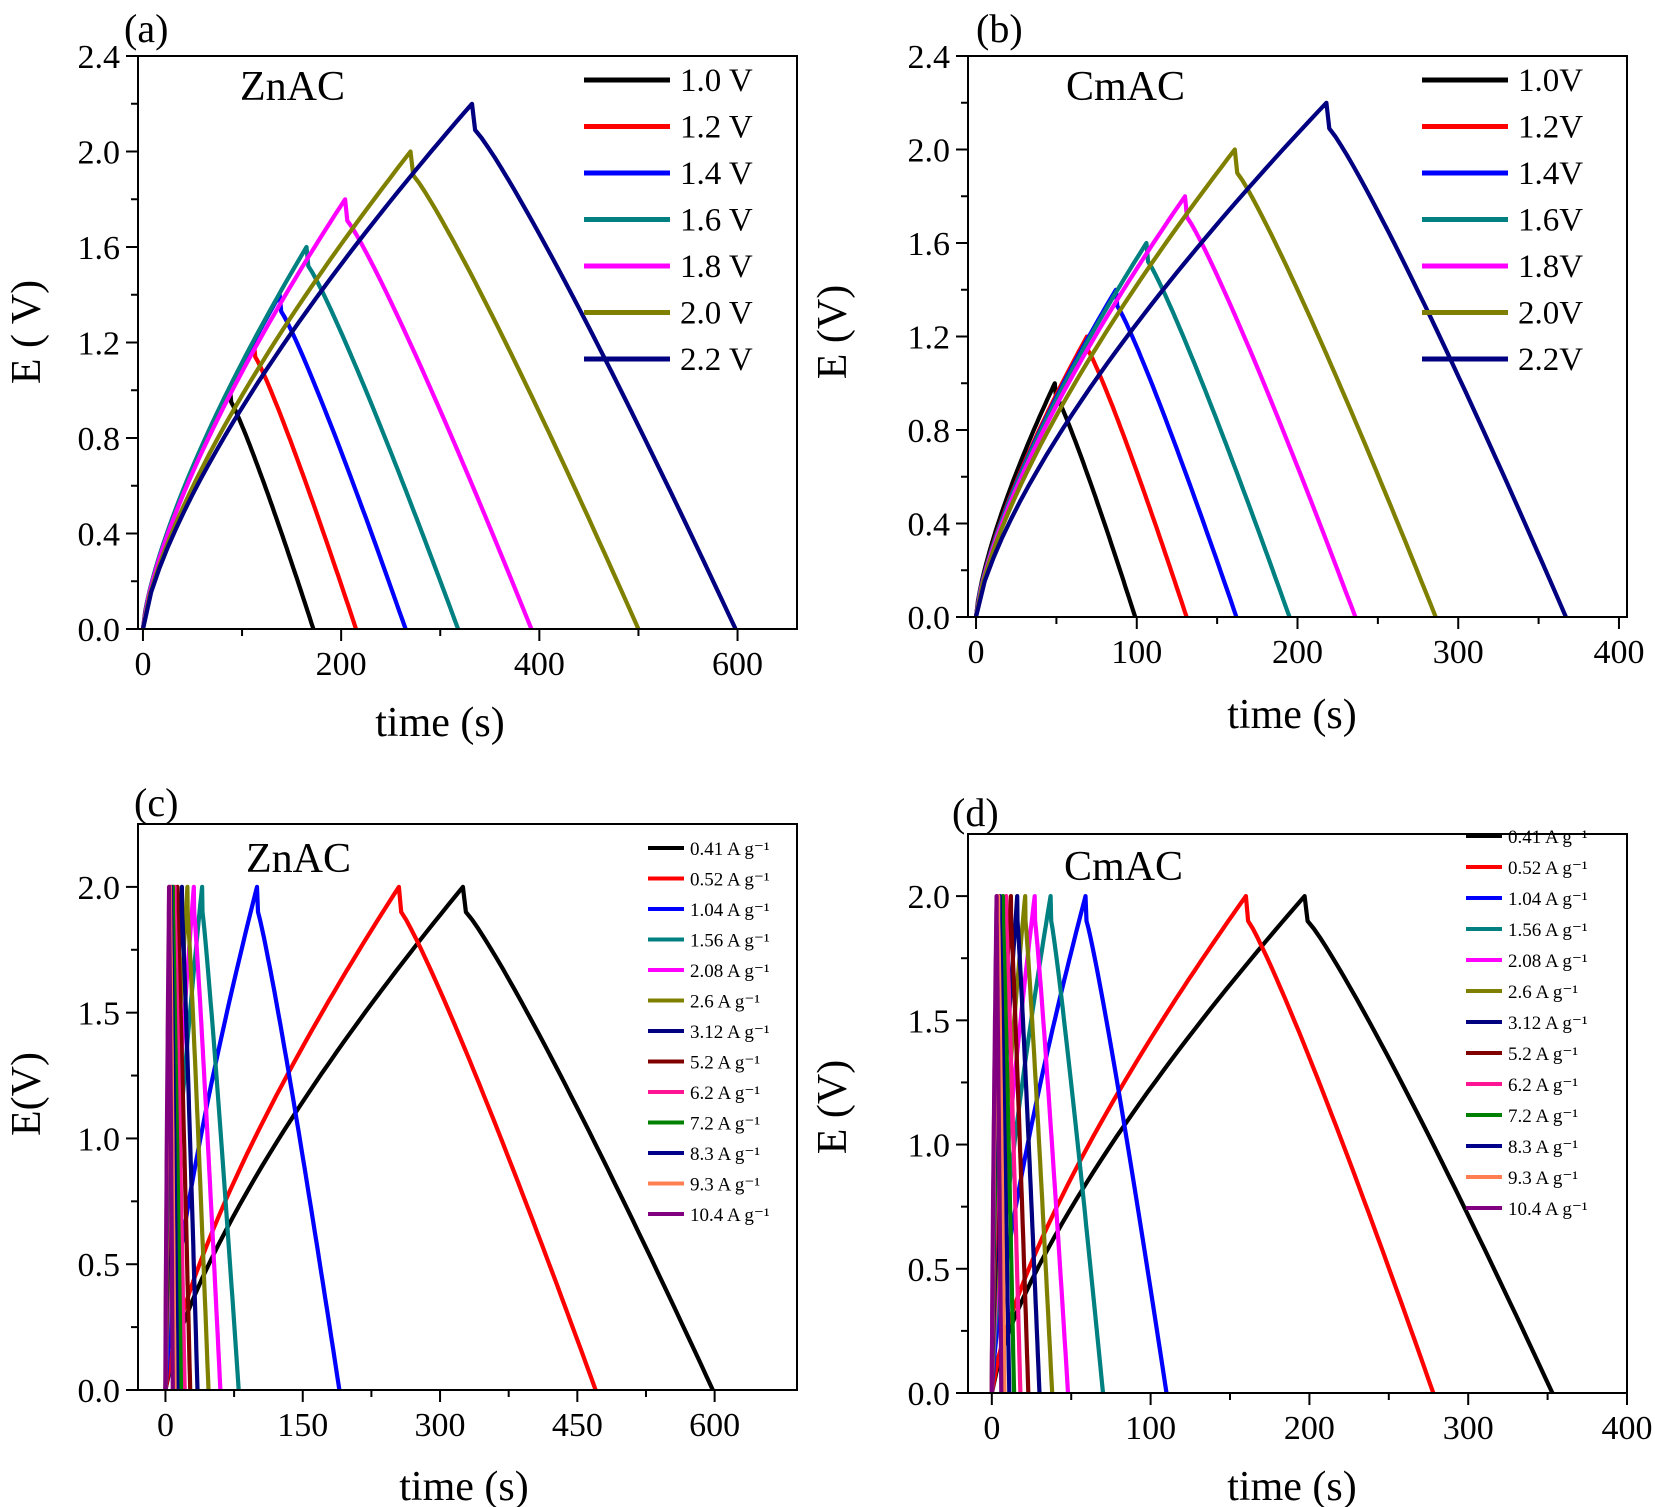  What do you see at coordinates (999, 28) in the screenshot?
I see `panel-label-b: (b)` at bounding box center [999, 28].